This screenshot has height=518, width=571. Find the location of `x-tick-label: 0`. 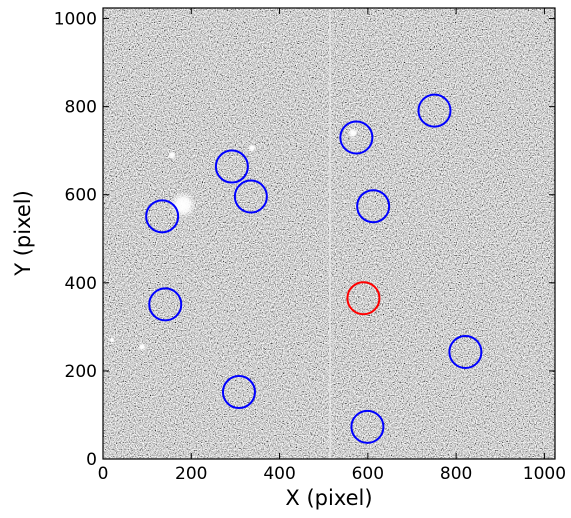

x-tick-label: 0 is located at coordinates (103, 474).